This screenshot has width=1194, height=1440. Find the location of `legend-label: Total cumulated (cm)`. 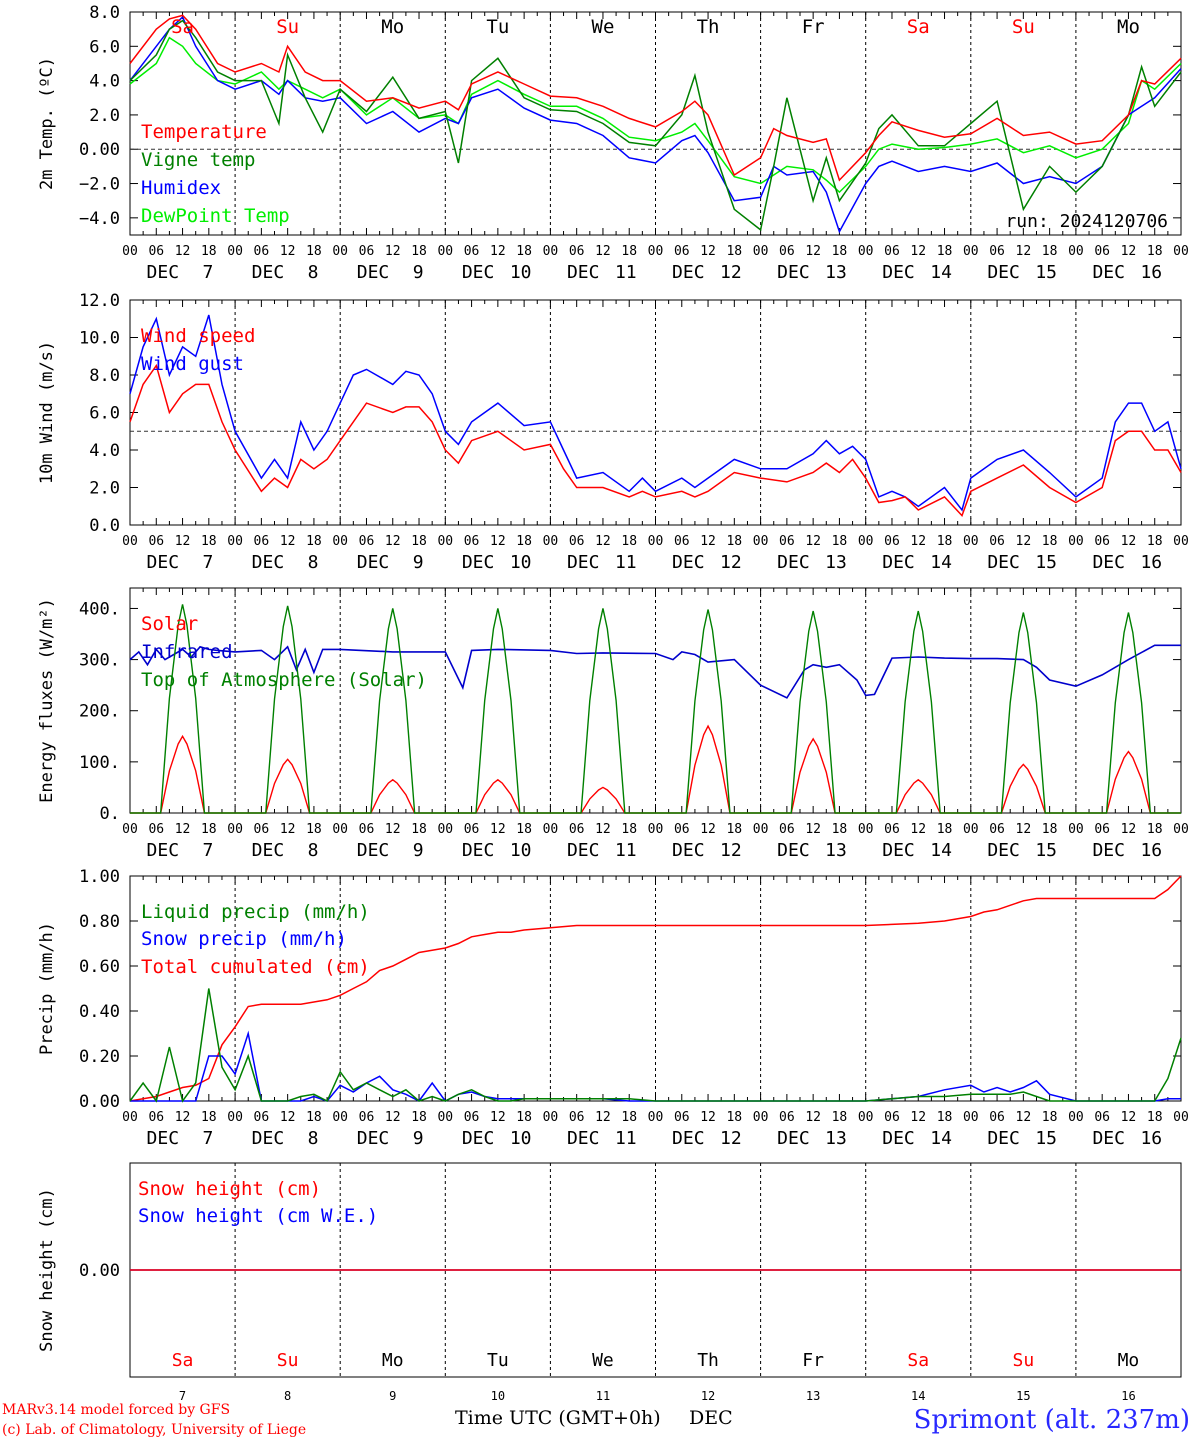

legend-label: Total cumulated (cm) is located at coordinates (255, 967).